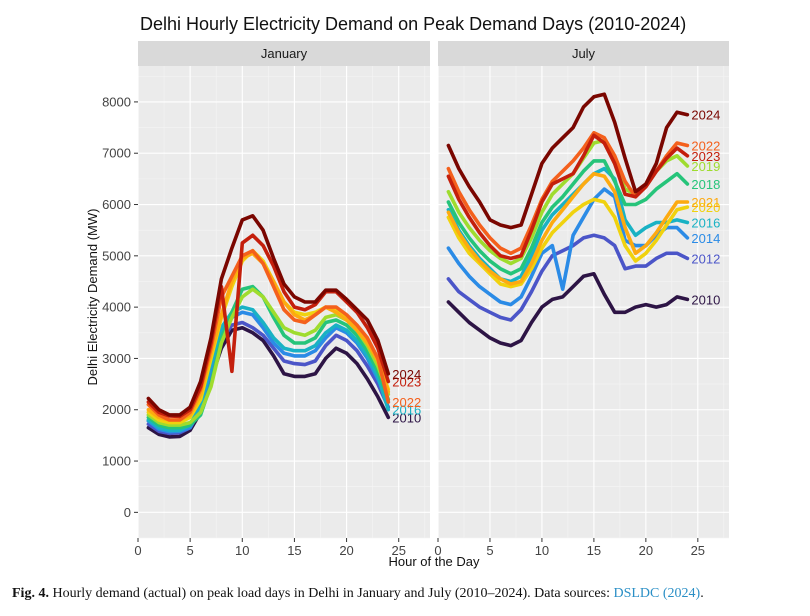 This screenshot has height=616, width=810. What do you see at coordinates (116, 204) in the screenshot?
I see `y-tick-label: 6000` at bounding box center [116, 204].